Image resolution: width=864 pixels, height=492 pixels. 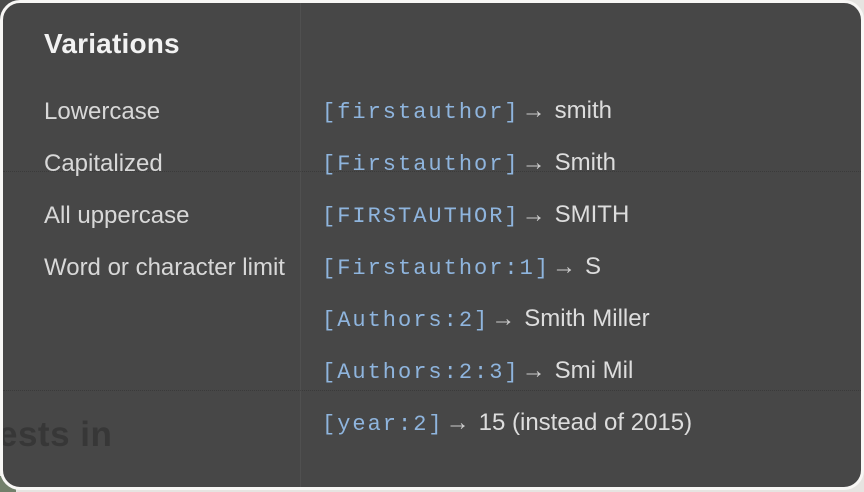 What do you see at coordinates (102, 111) in the screenshot?
I see `variation-label: Lowercase` at bounding box center [102, 111].